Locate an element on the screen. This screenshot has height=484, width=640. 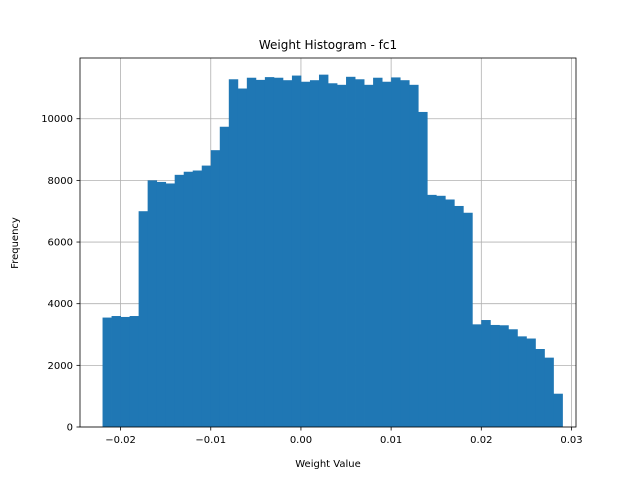
x-tick-label: 0.02 is located at coordinates (481, 440).